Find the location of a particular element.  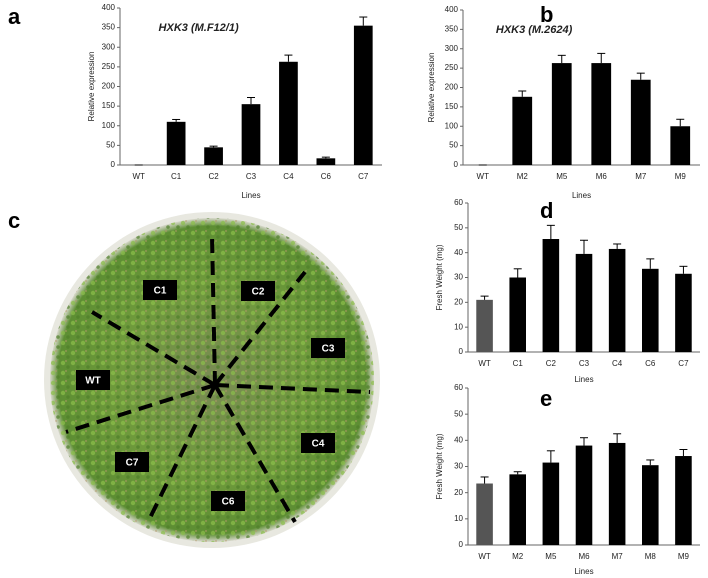

x-tick-label: C6 is located at coordinates (326, 176).